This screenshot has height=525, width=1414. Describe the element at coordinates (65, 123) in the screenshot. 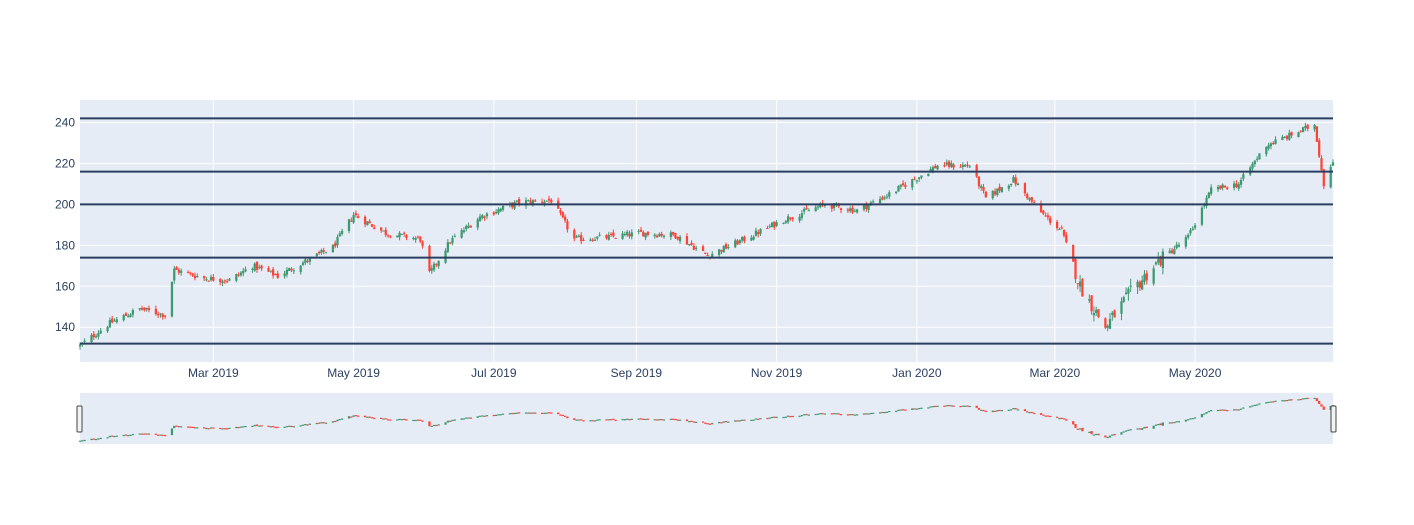

I see `y-tick-label: 240` at that location.